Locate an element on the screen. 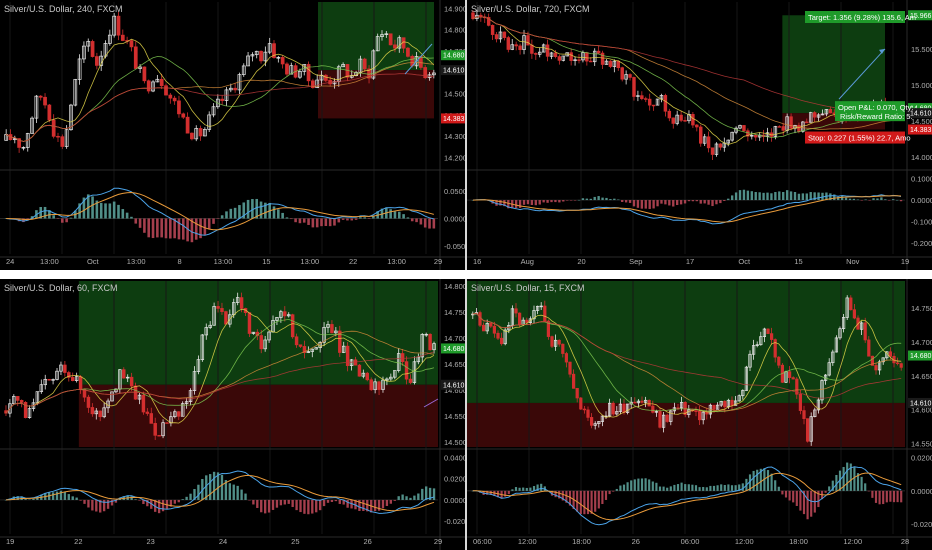 The width and height of the screenshot is (932, 550). price-tick-label: 14.300 is located at coordinates (454, 136).